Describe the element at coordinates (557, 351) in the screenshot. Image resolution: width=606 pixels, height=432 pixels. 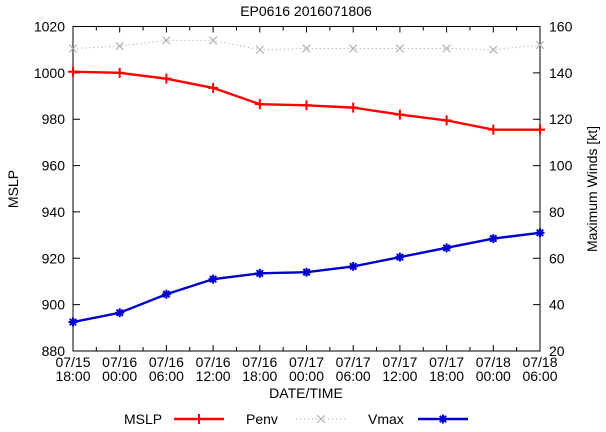
I see `y2-tick-label: 20` at that location.